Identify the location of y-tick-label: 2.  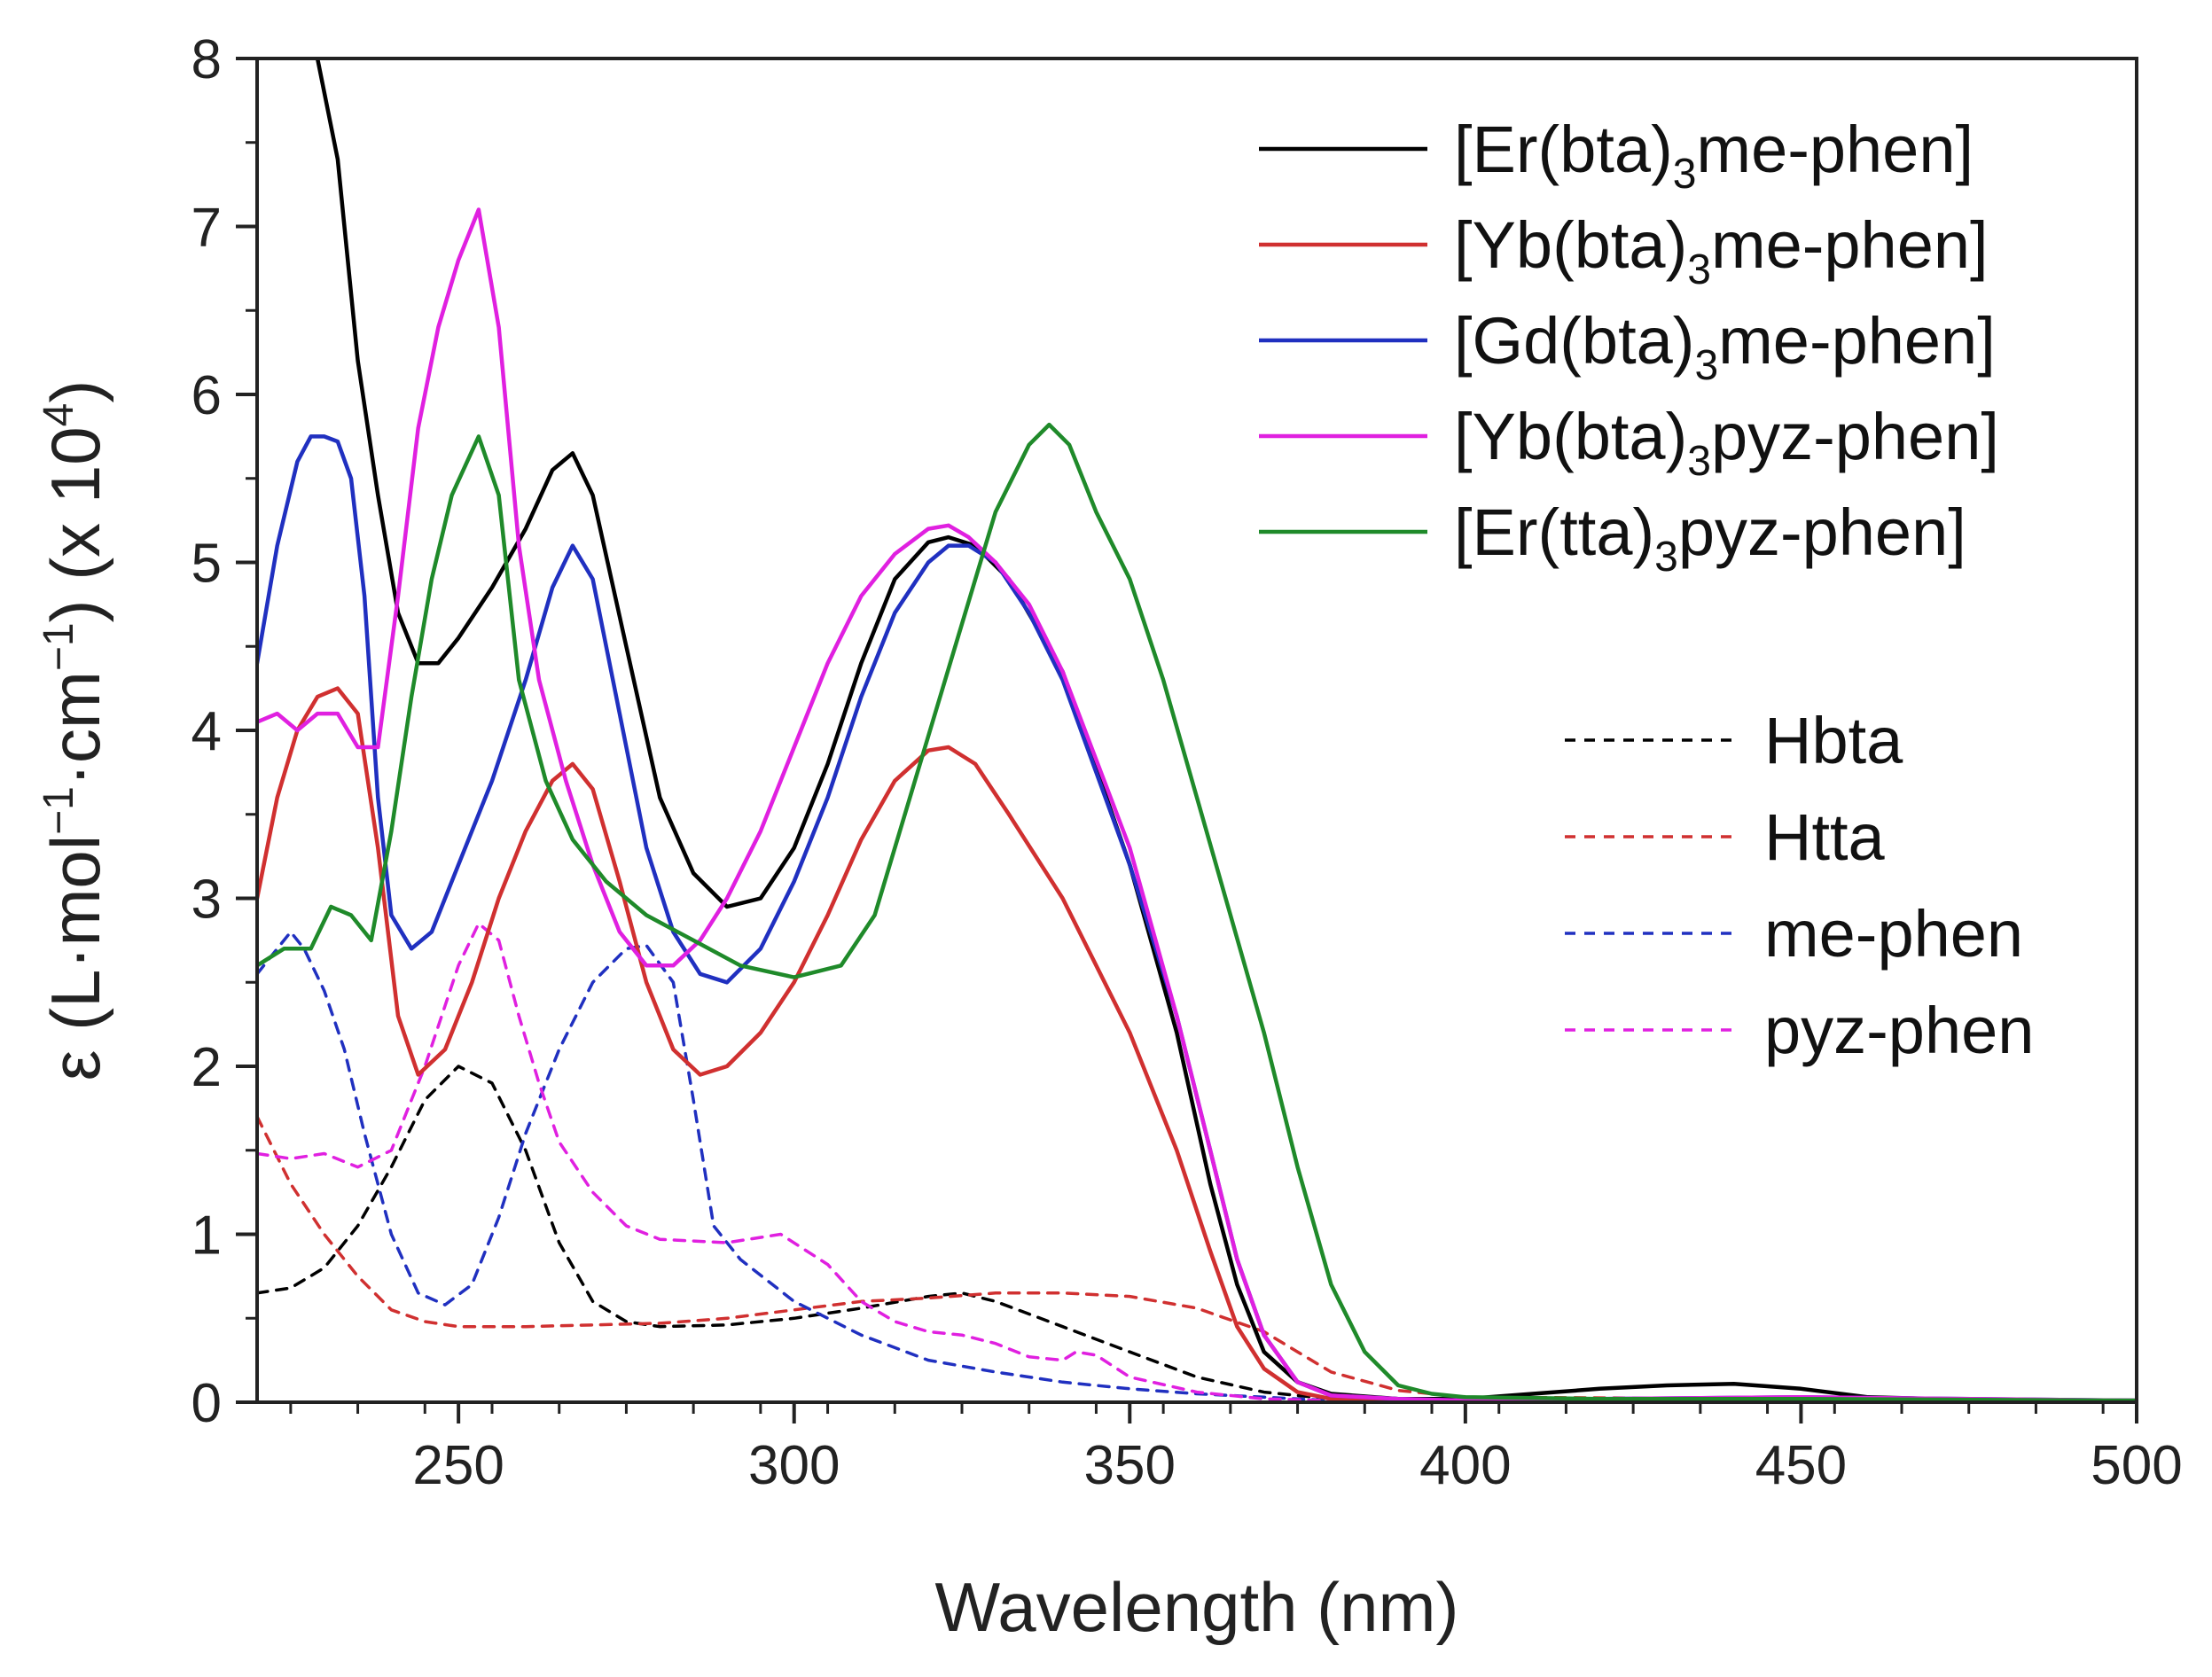
(206, 1067).